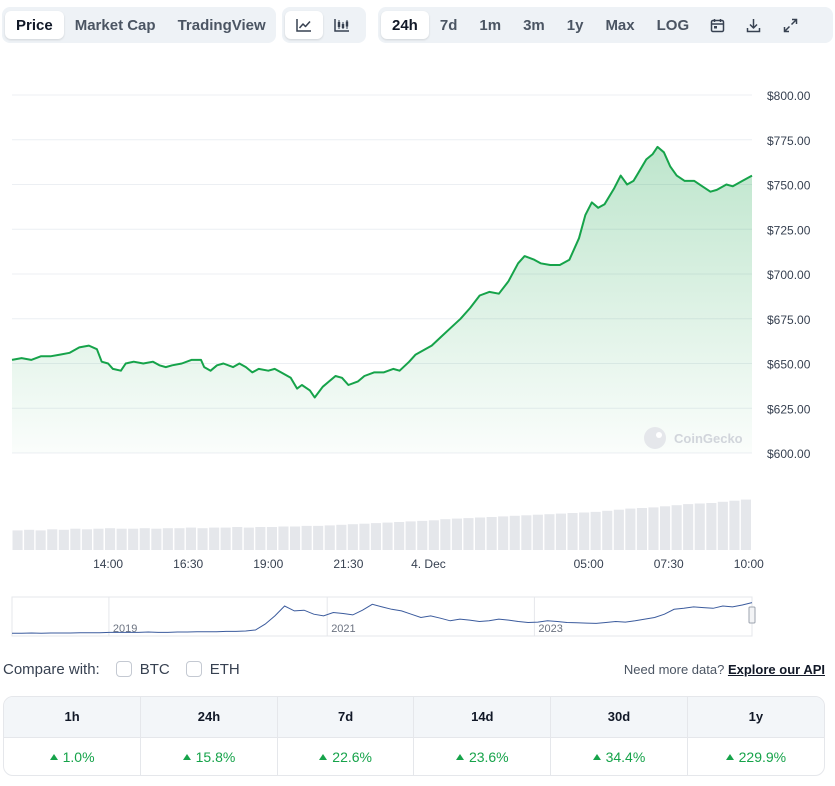 Image resolution: width=835 pixels, height=786 pixels. I want to click on x-tick-label: 4. Dec, so click(428, 564).